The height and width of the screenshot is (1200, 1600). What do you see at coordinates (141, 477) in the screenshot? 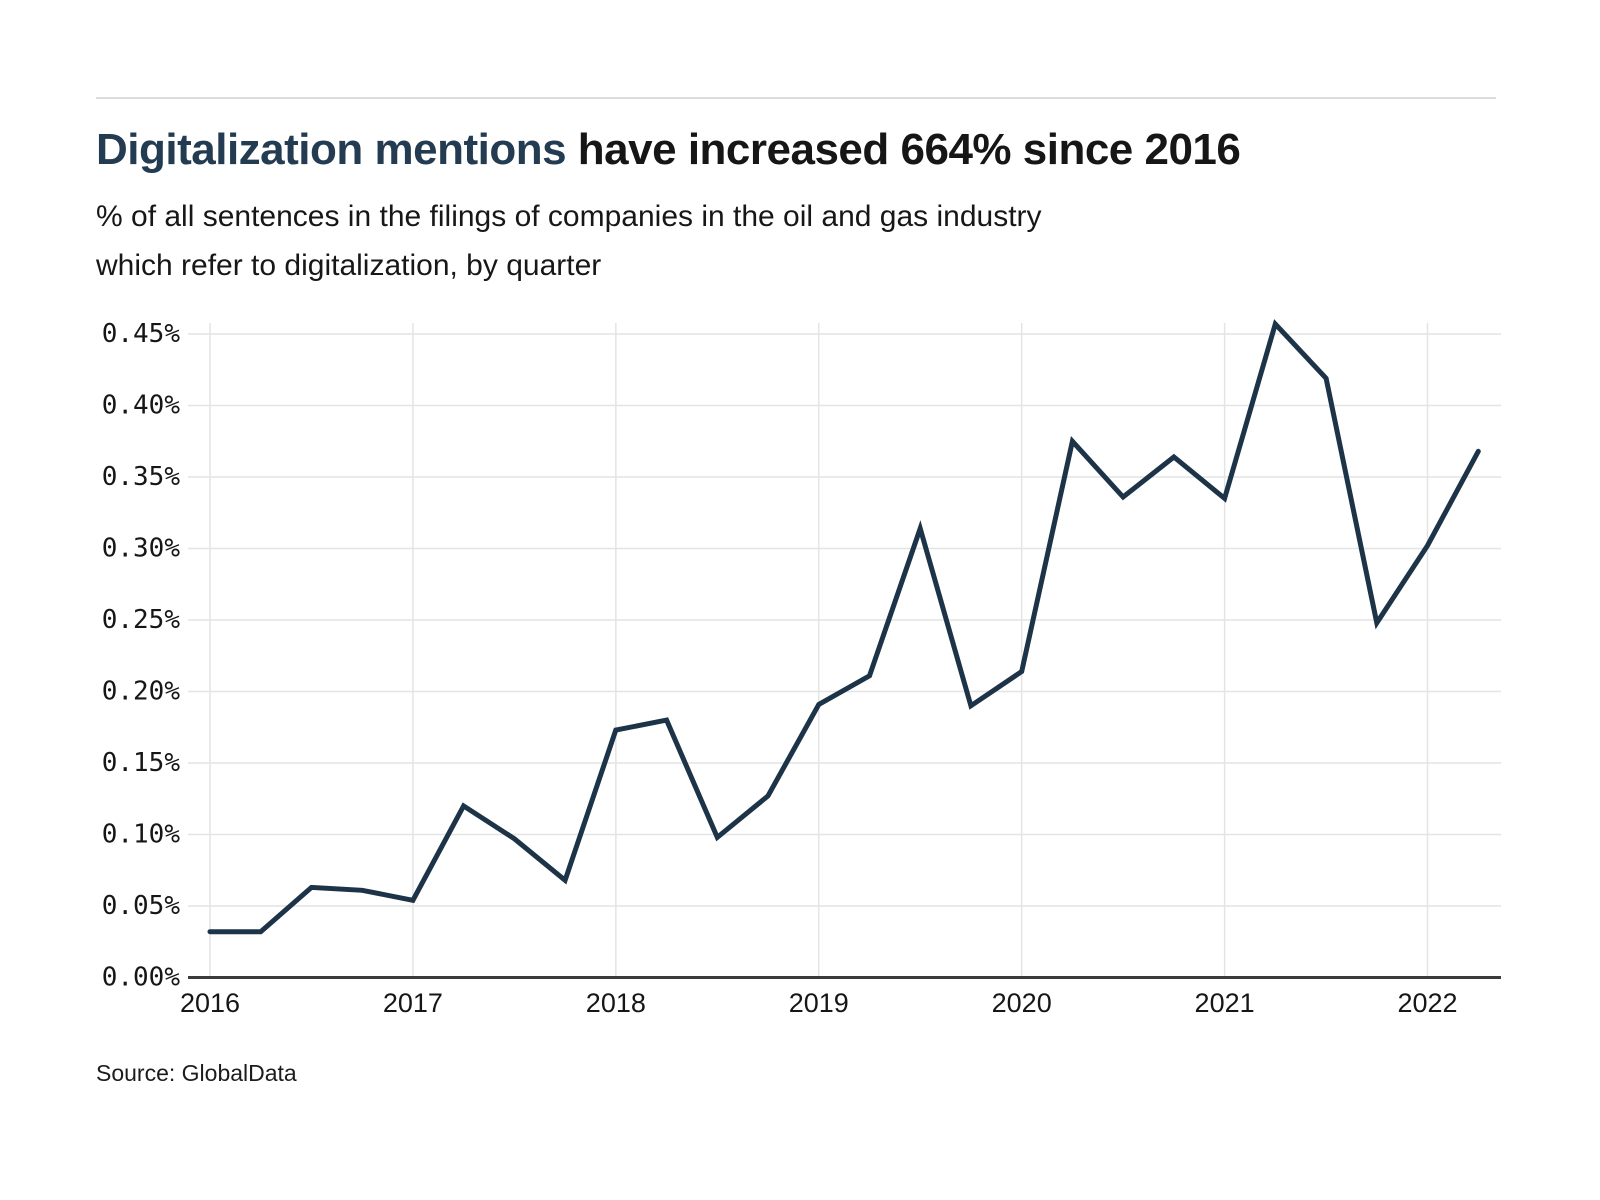
I see `y-tick-label: 0.35%` at bounding box center [141, 477].